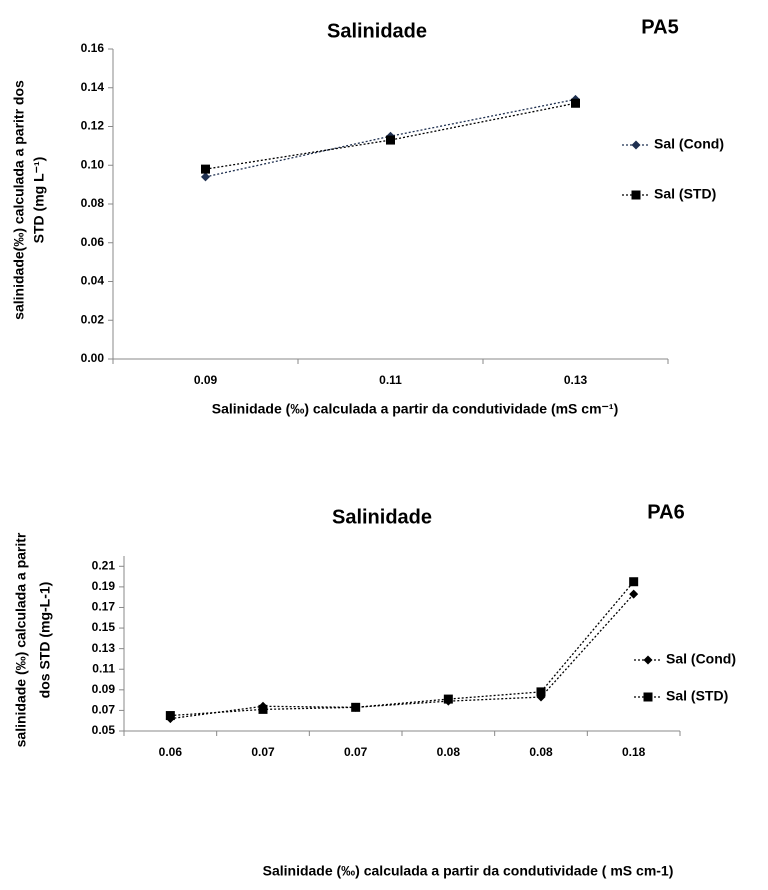 Image resolution: width=768 pixels, height=890 pixels. I want to click on y-tick-label: 0.15, so click(104, 627).